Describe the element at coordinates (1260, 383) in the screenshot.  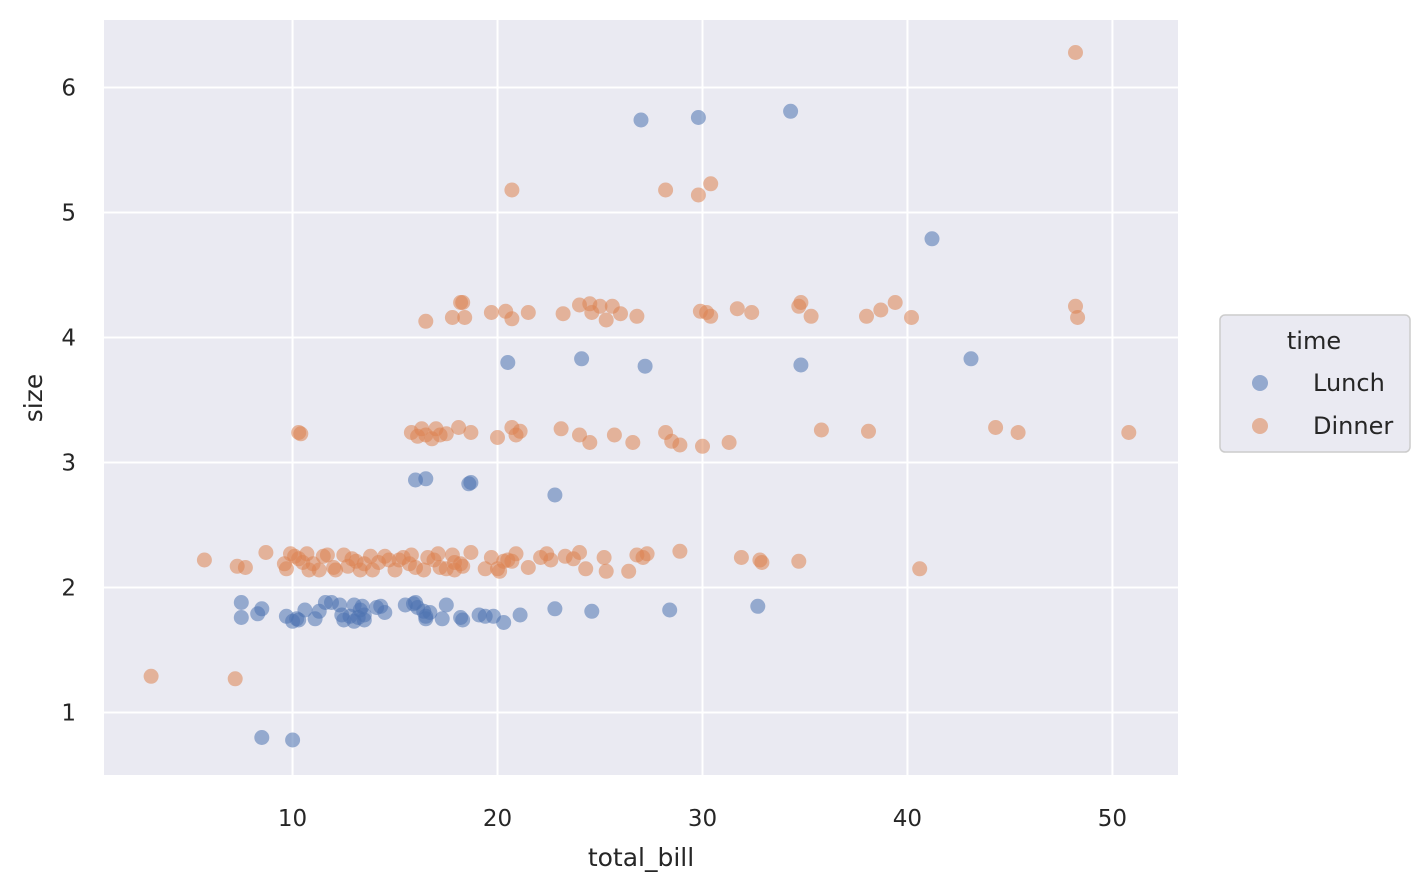
I see `legend-marker-lunch` at that location.